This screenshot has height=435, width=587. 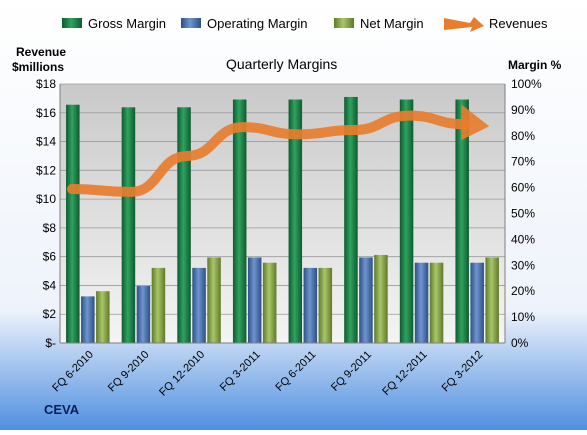 What do you see at coordinates (50, 257) in the screenshot?
I see `left-tick-label: $6` at bounding box center [50, 257].